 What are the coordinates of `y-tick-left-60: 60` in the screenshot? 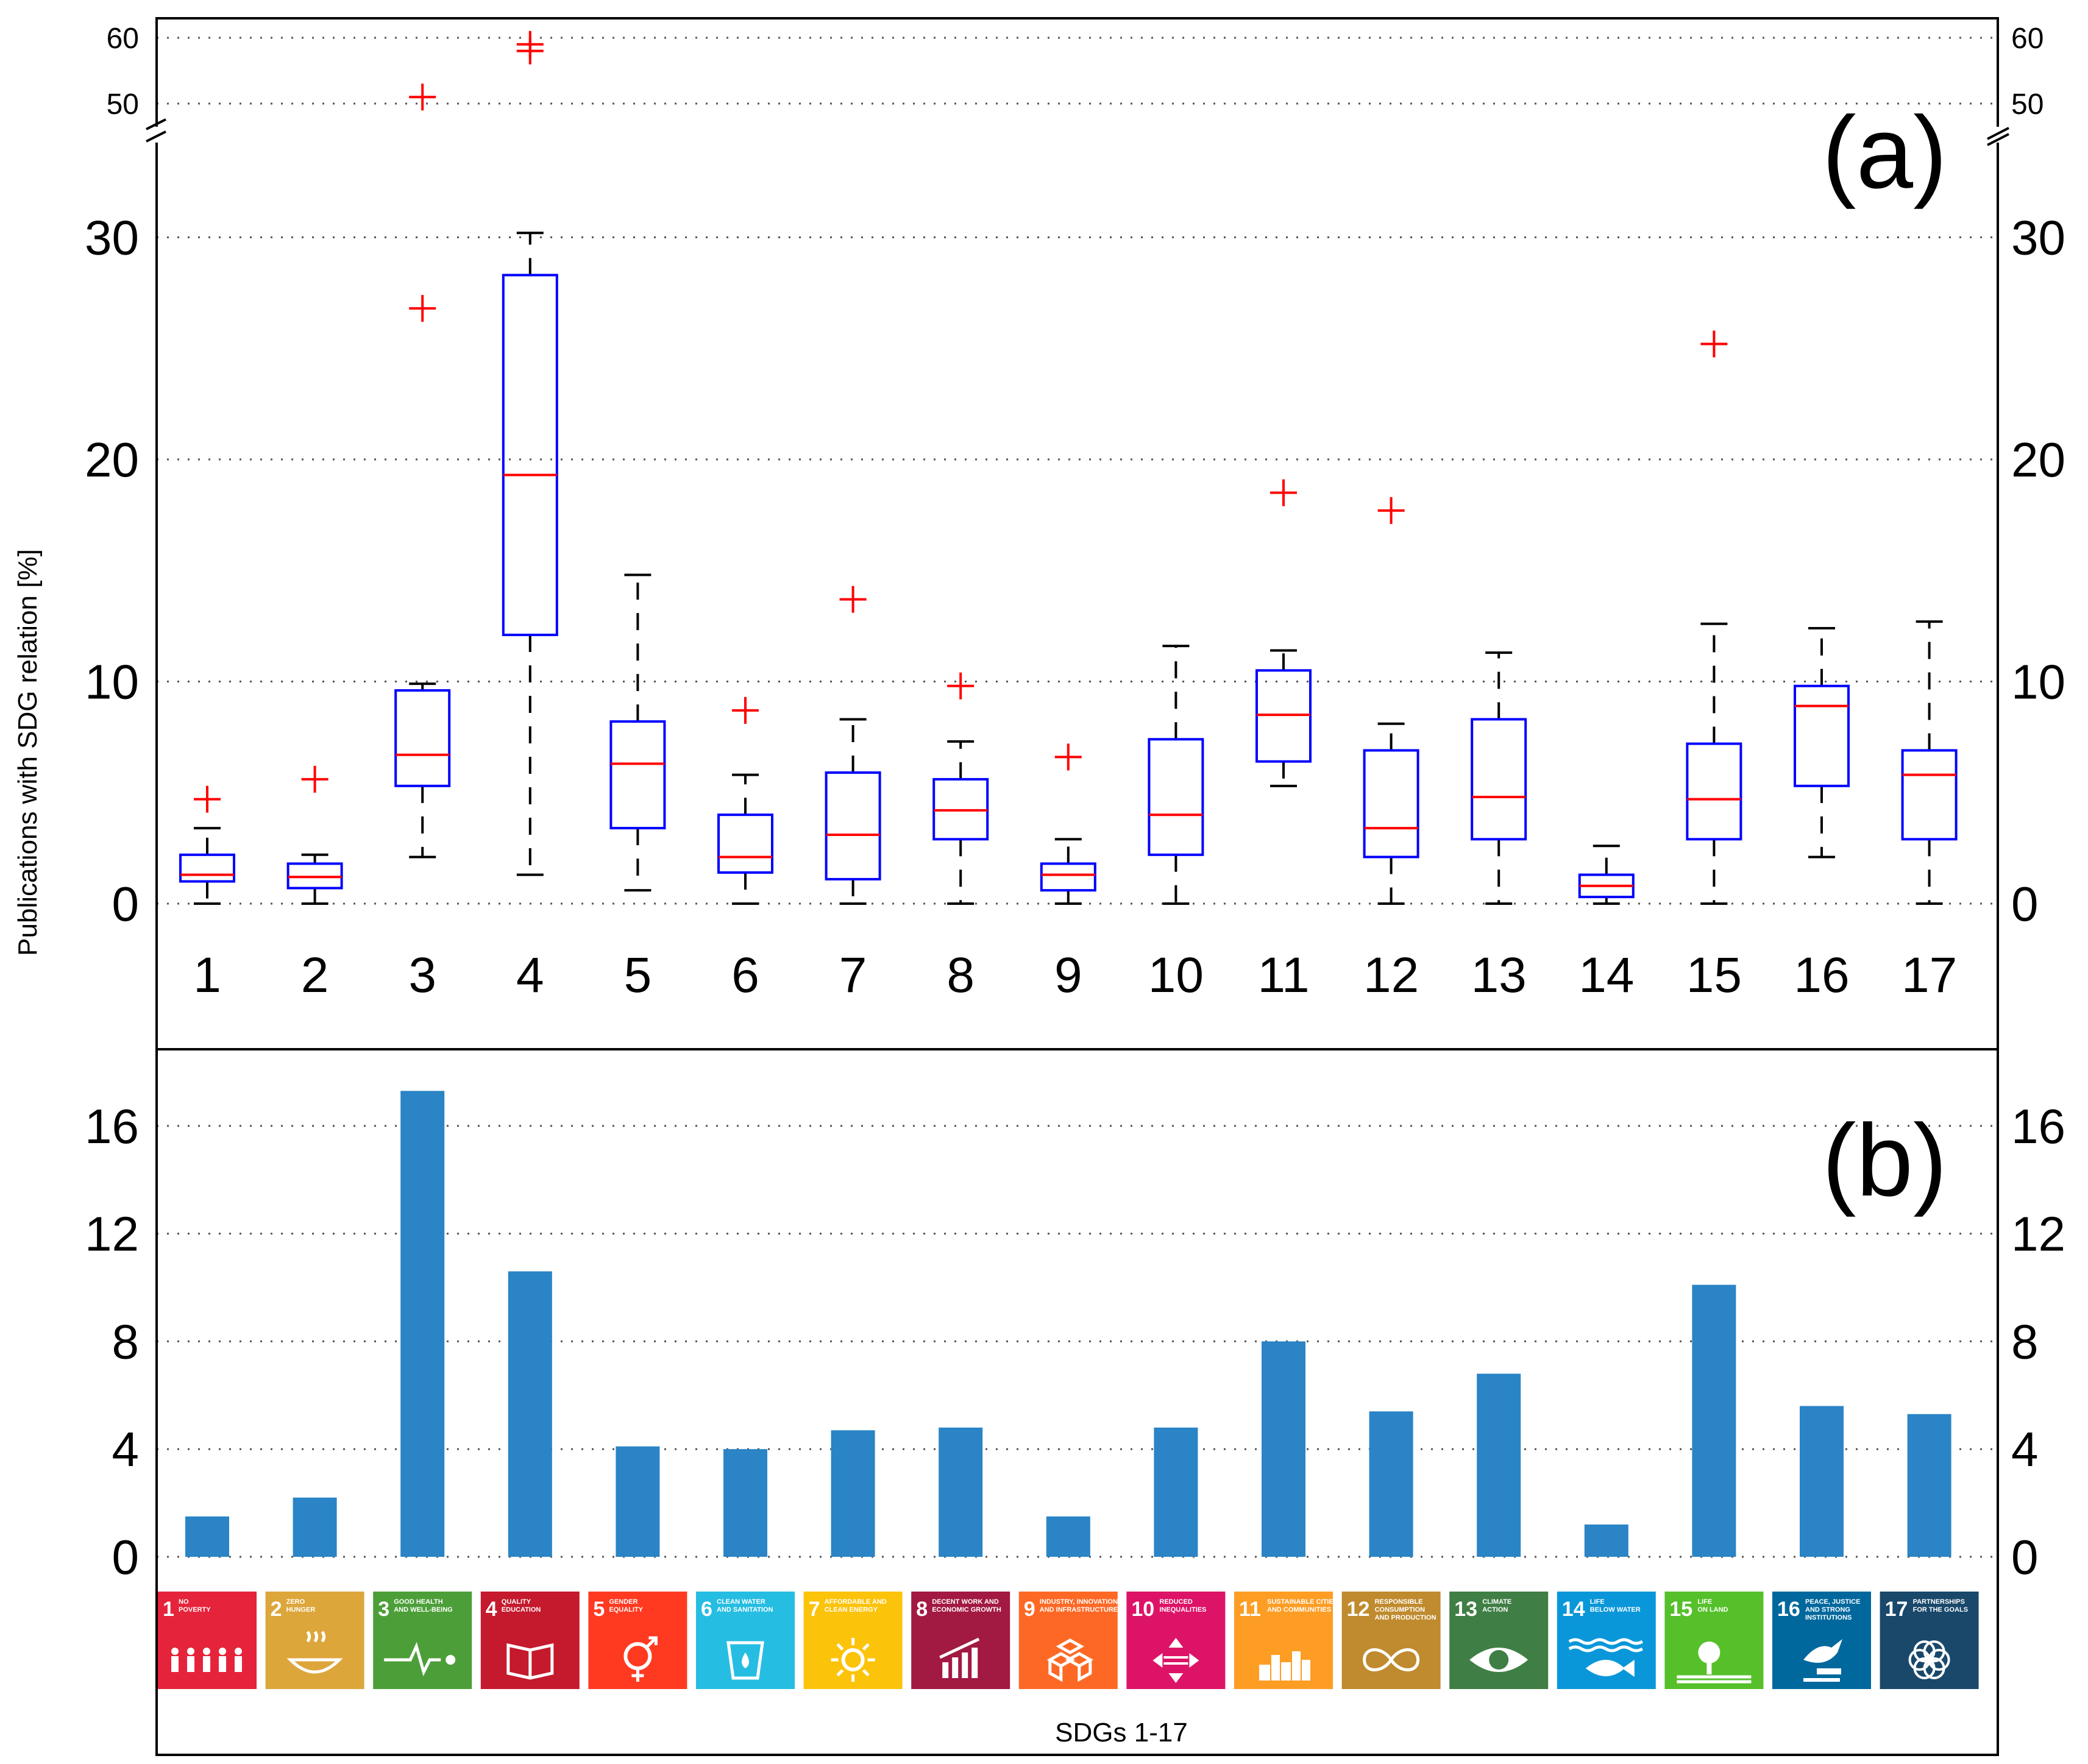 It's located at (123, 39).